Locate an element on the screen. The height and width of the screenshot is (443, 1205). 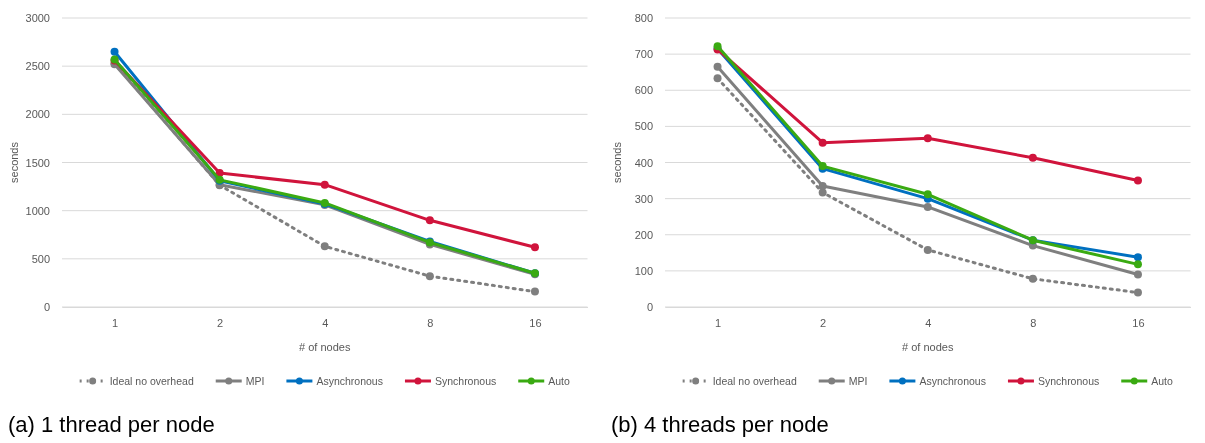
y-tick-label: 700 is located at coordinates (643, 54).